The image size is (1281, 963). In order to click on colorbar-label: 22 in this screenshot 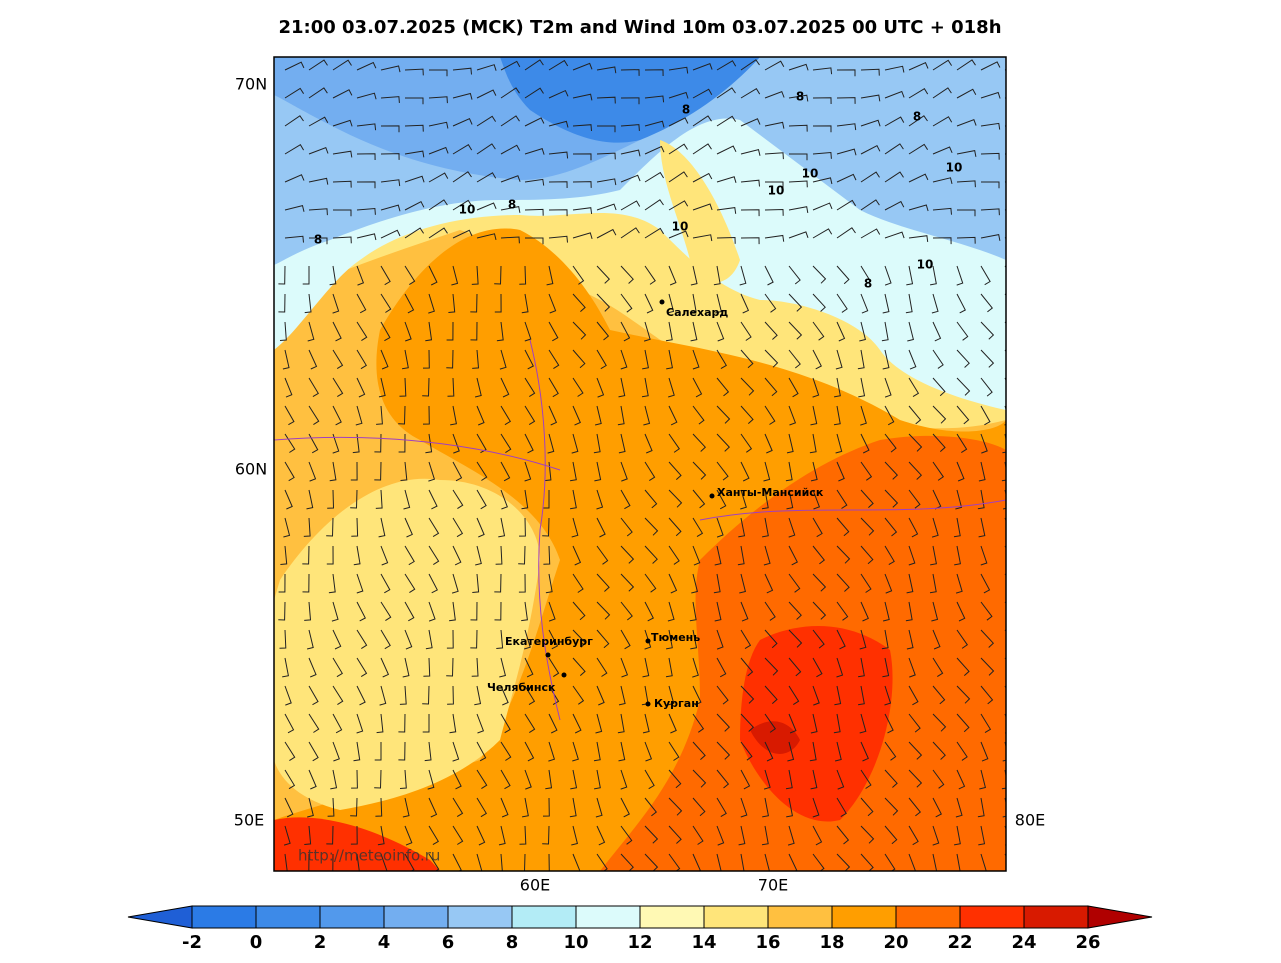, I will do `click(959, 942)`.